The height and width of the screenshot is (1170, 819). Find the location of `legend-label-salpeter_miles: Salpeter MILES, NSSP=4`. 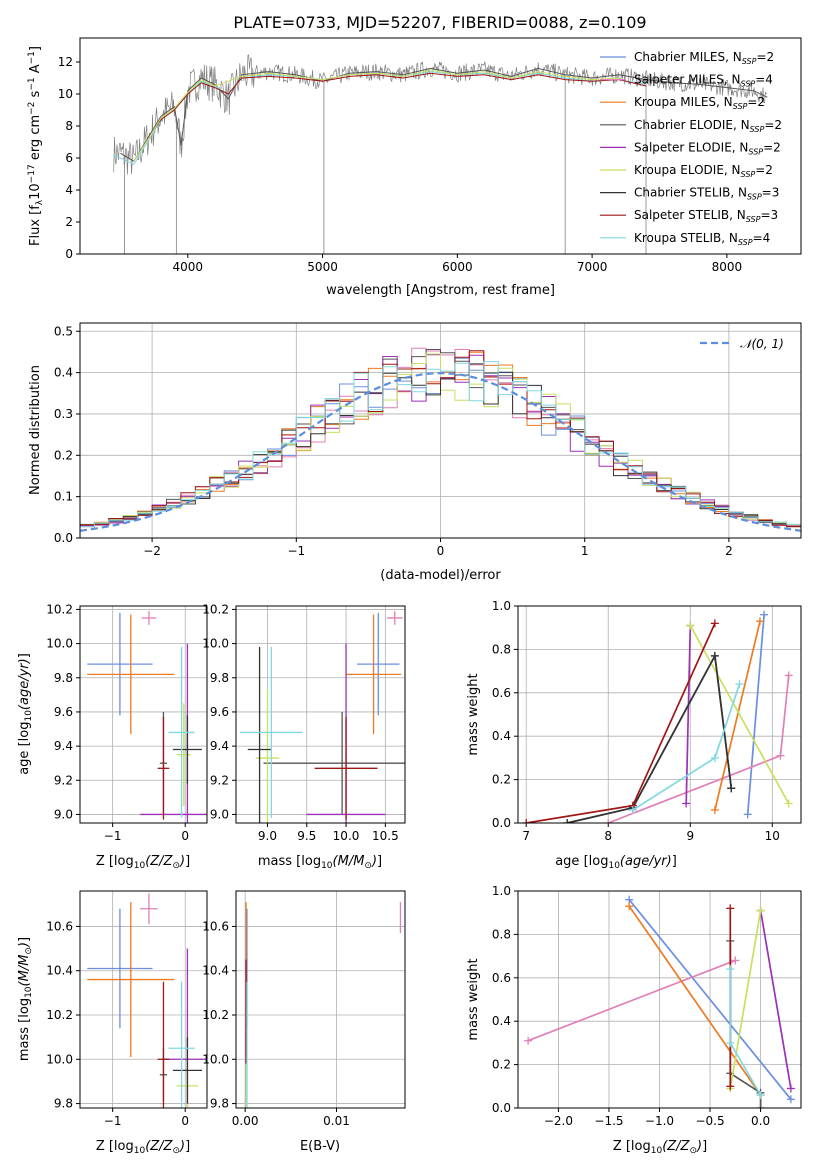

legend-label-salpeter_miles: Salpeter MILES, NSSP=4 is located at coordinates (703, 81).